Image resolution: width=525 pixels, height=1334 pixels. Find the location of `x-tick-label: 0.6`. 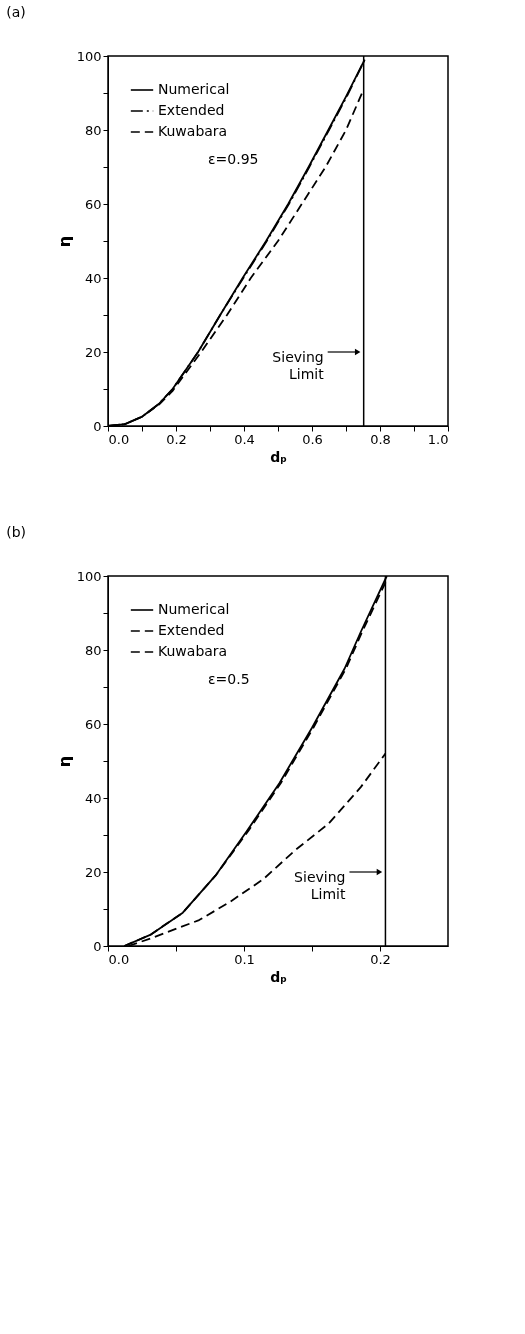

x-tick-label: 0.6 is located at coordinates (312, 439).